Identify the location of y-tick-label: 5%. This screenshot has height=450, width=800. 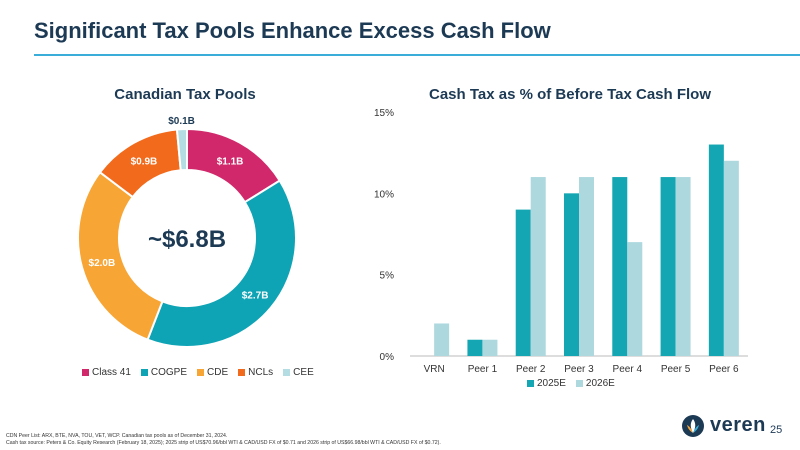
(387, 276).